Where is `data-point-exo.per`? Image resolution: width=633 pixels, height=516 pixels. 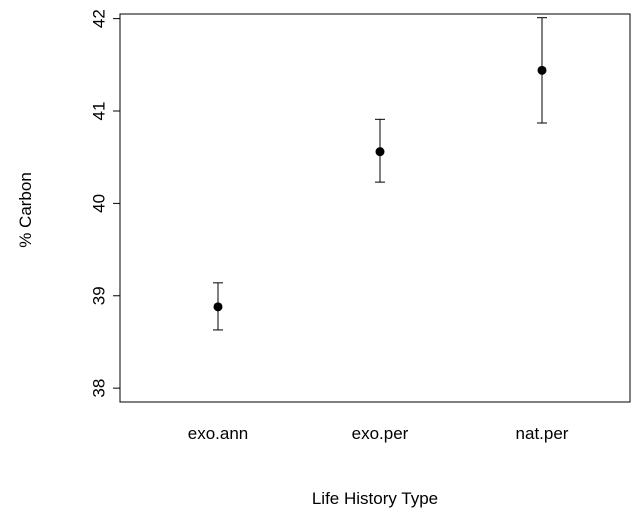
data-point-exo.per is located at coordinates (380, 150).